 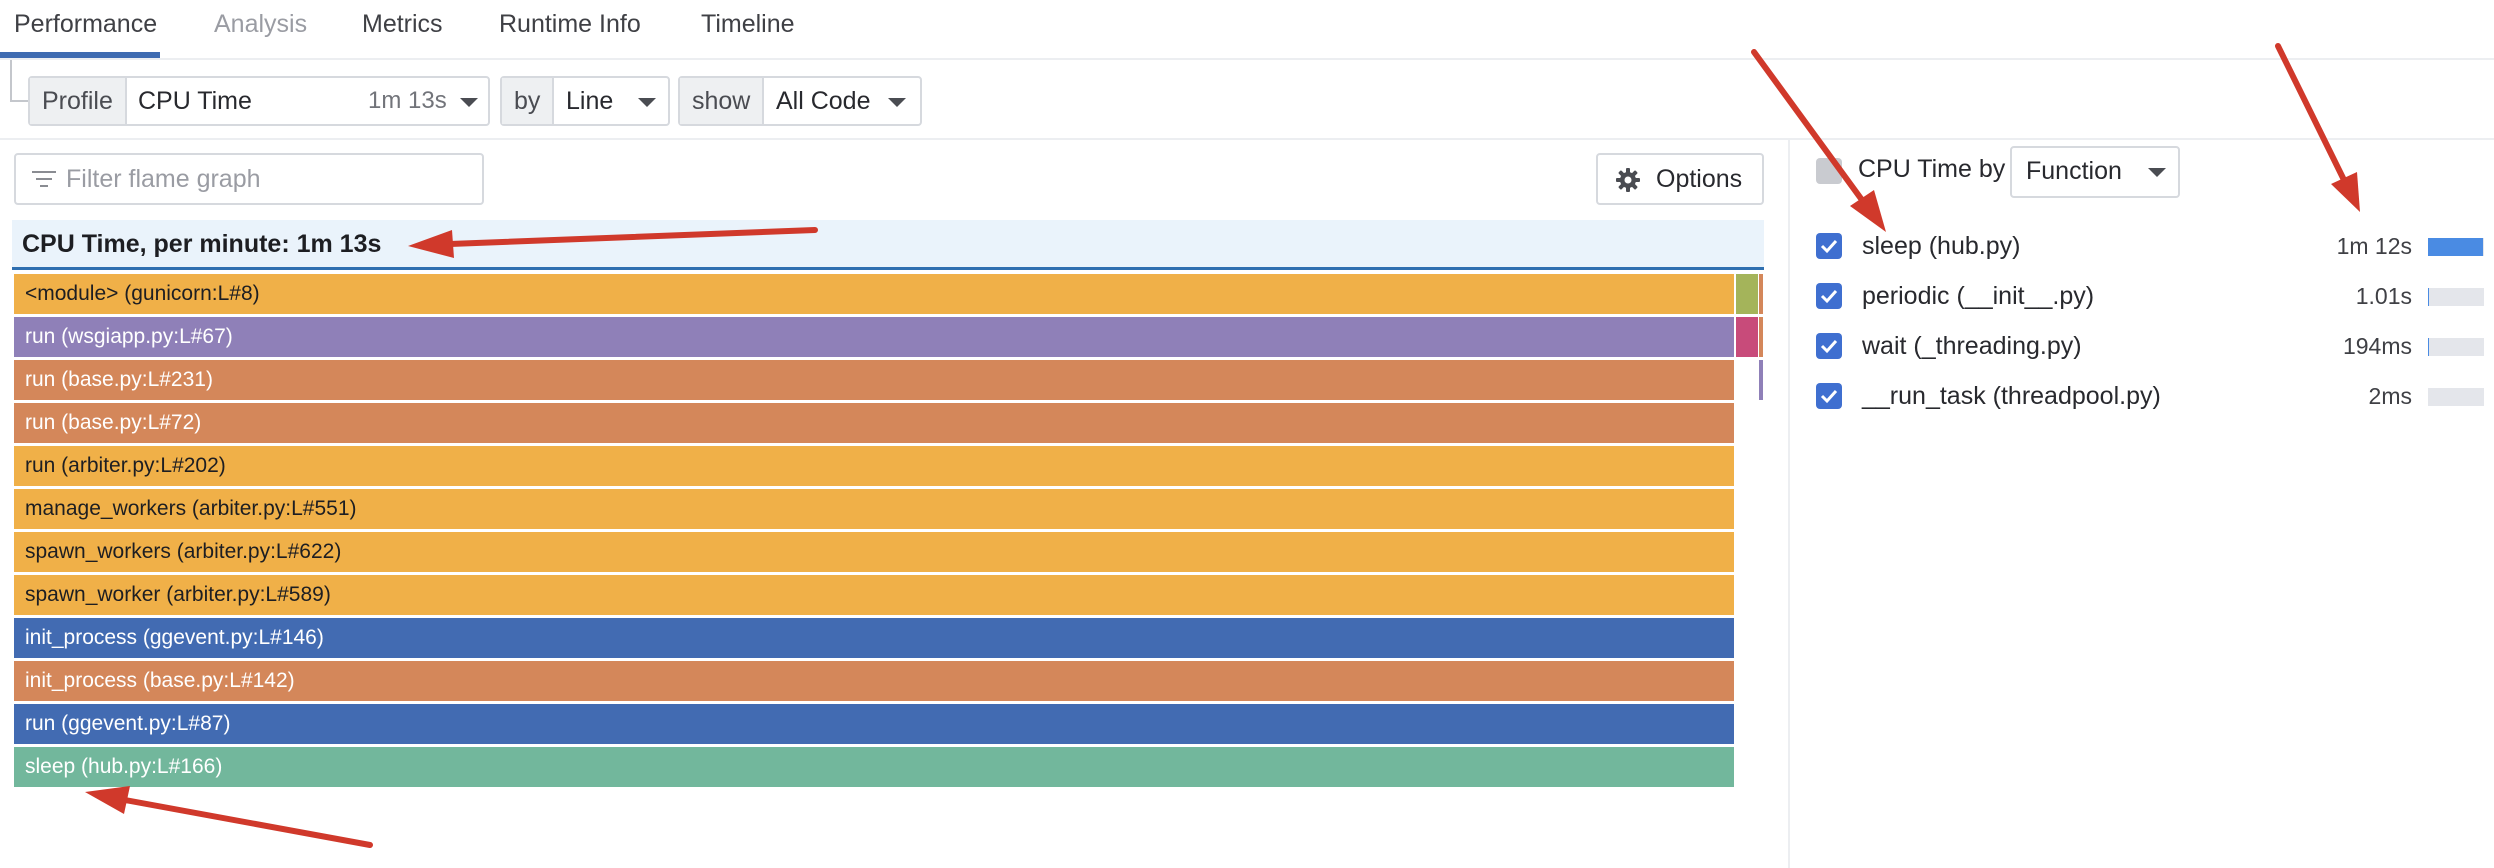 I want to click on select-all-checkbox, so click(x=1829, y=171).